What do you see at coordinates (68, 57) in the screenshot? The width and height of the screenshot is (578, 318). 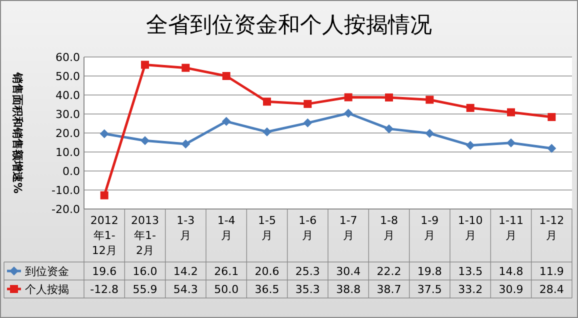 I see `y-tick-label: 60.0` at bounding box center [68, 57].